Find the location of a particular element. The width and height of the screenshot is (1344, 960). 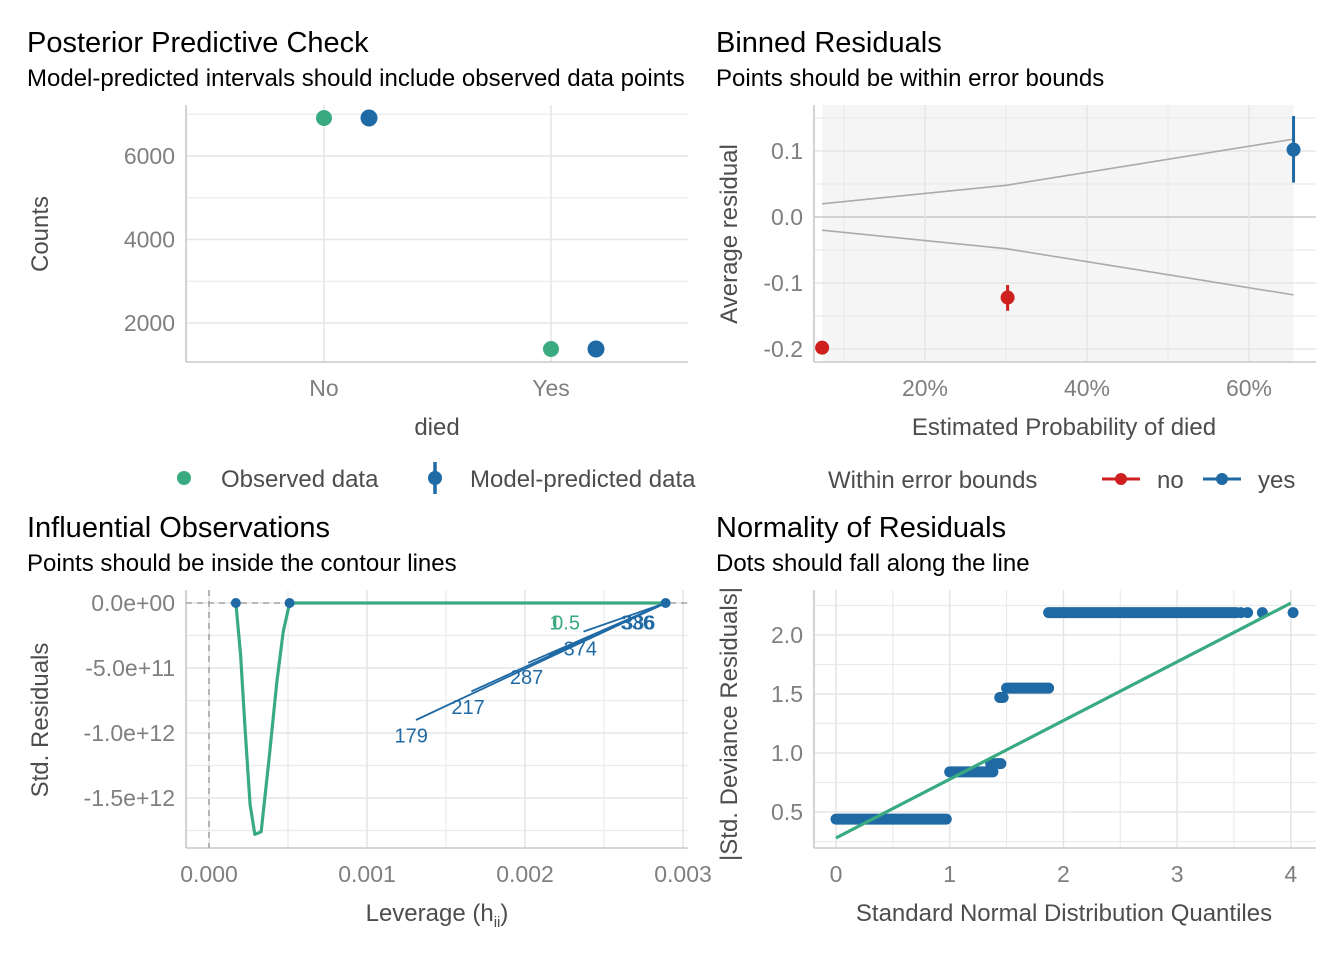

legend-observed-label: Observed data is located at coordinates (300, 479).